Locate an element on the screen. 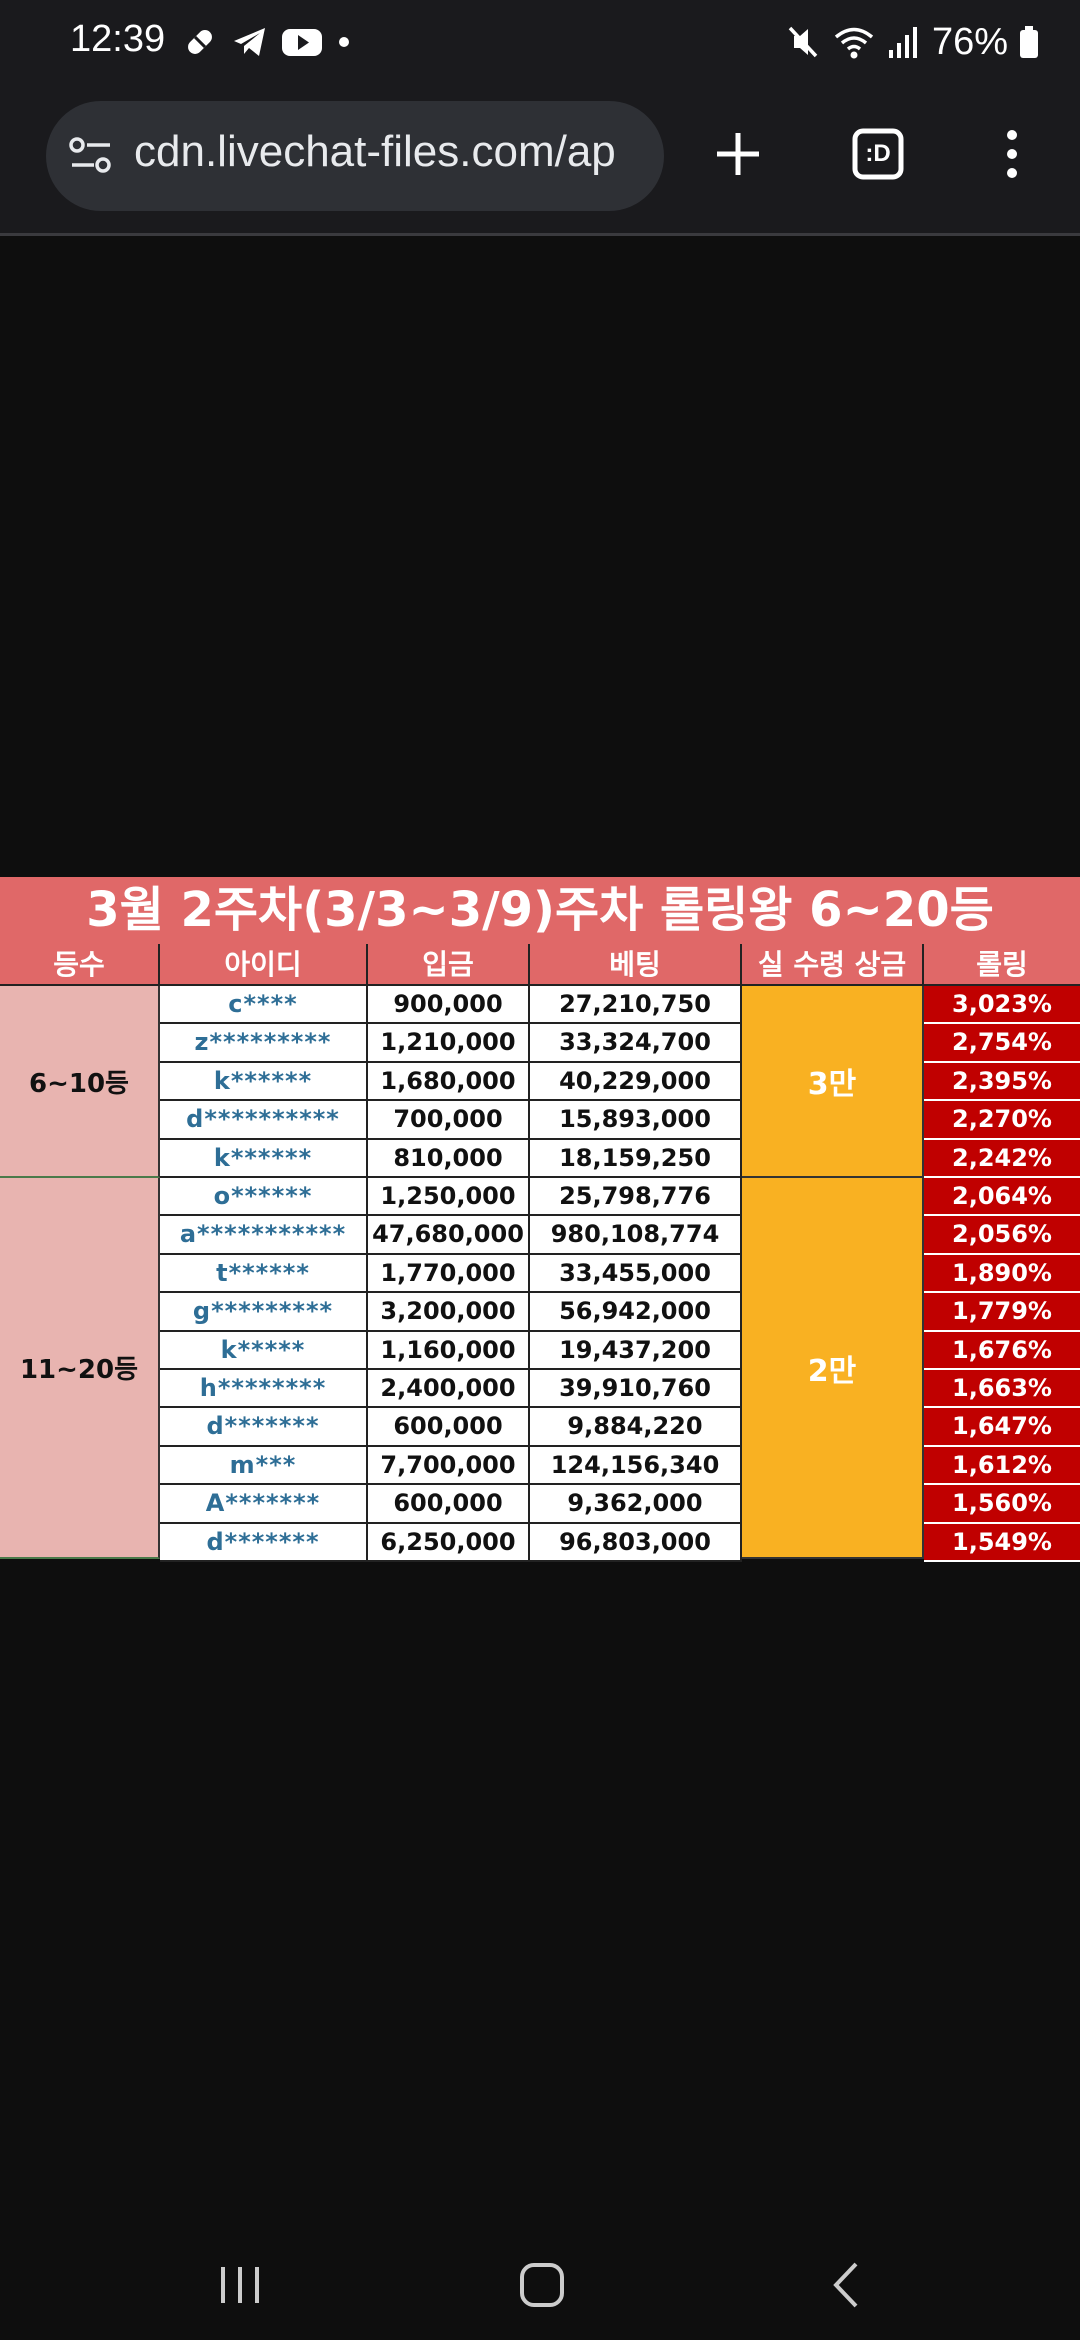 The width and height of the screenshot is (1080, 2340). back-button is located at coordinates (846, 2285).